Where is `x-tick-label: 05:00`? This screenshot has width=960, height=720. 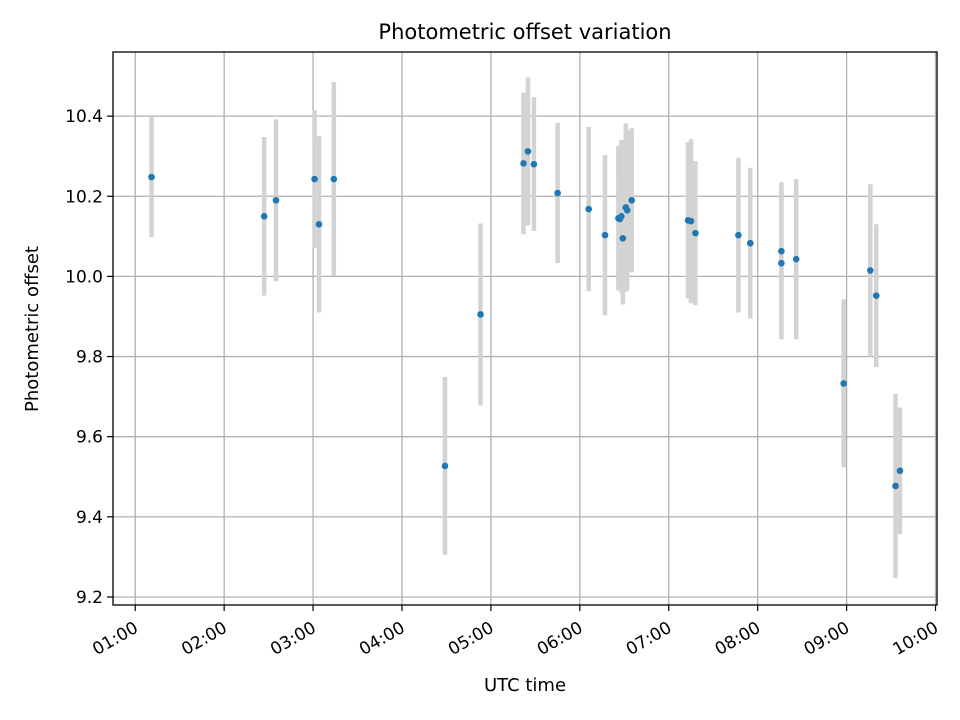 x-tick-label: 05:00 is located at coordinates (471, 639).